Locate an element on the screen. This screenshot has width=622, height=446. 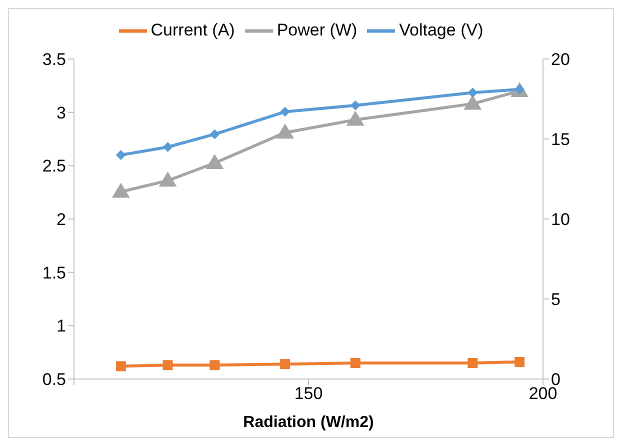
y-tick-label: 2 is located at coordinates (61, 220).